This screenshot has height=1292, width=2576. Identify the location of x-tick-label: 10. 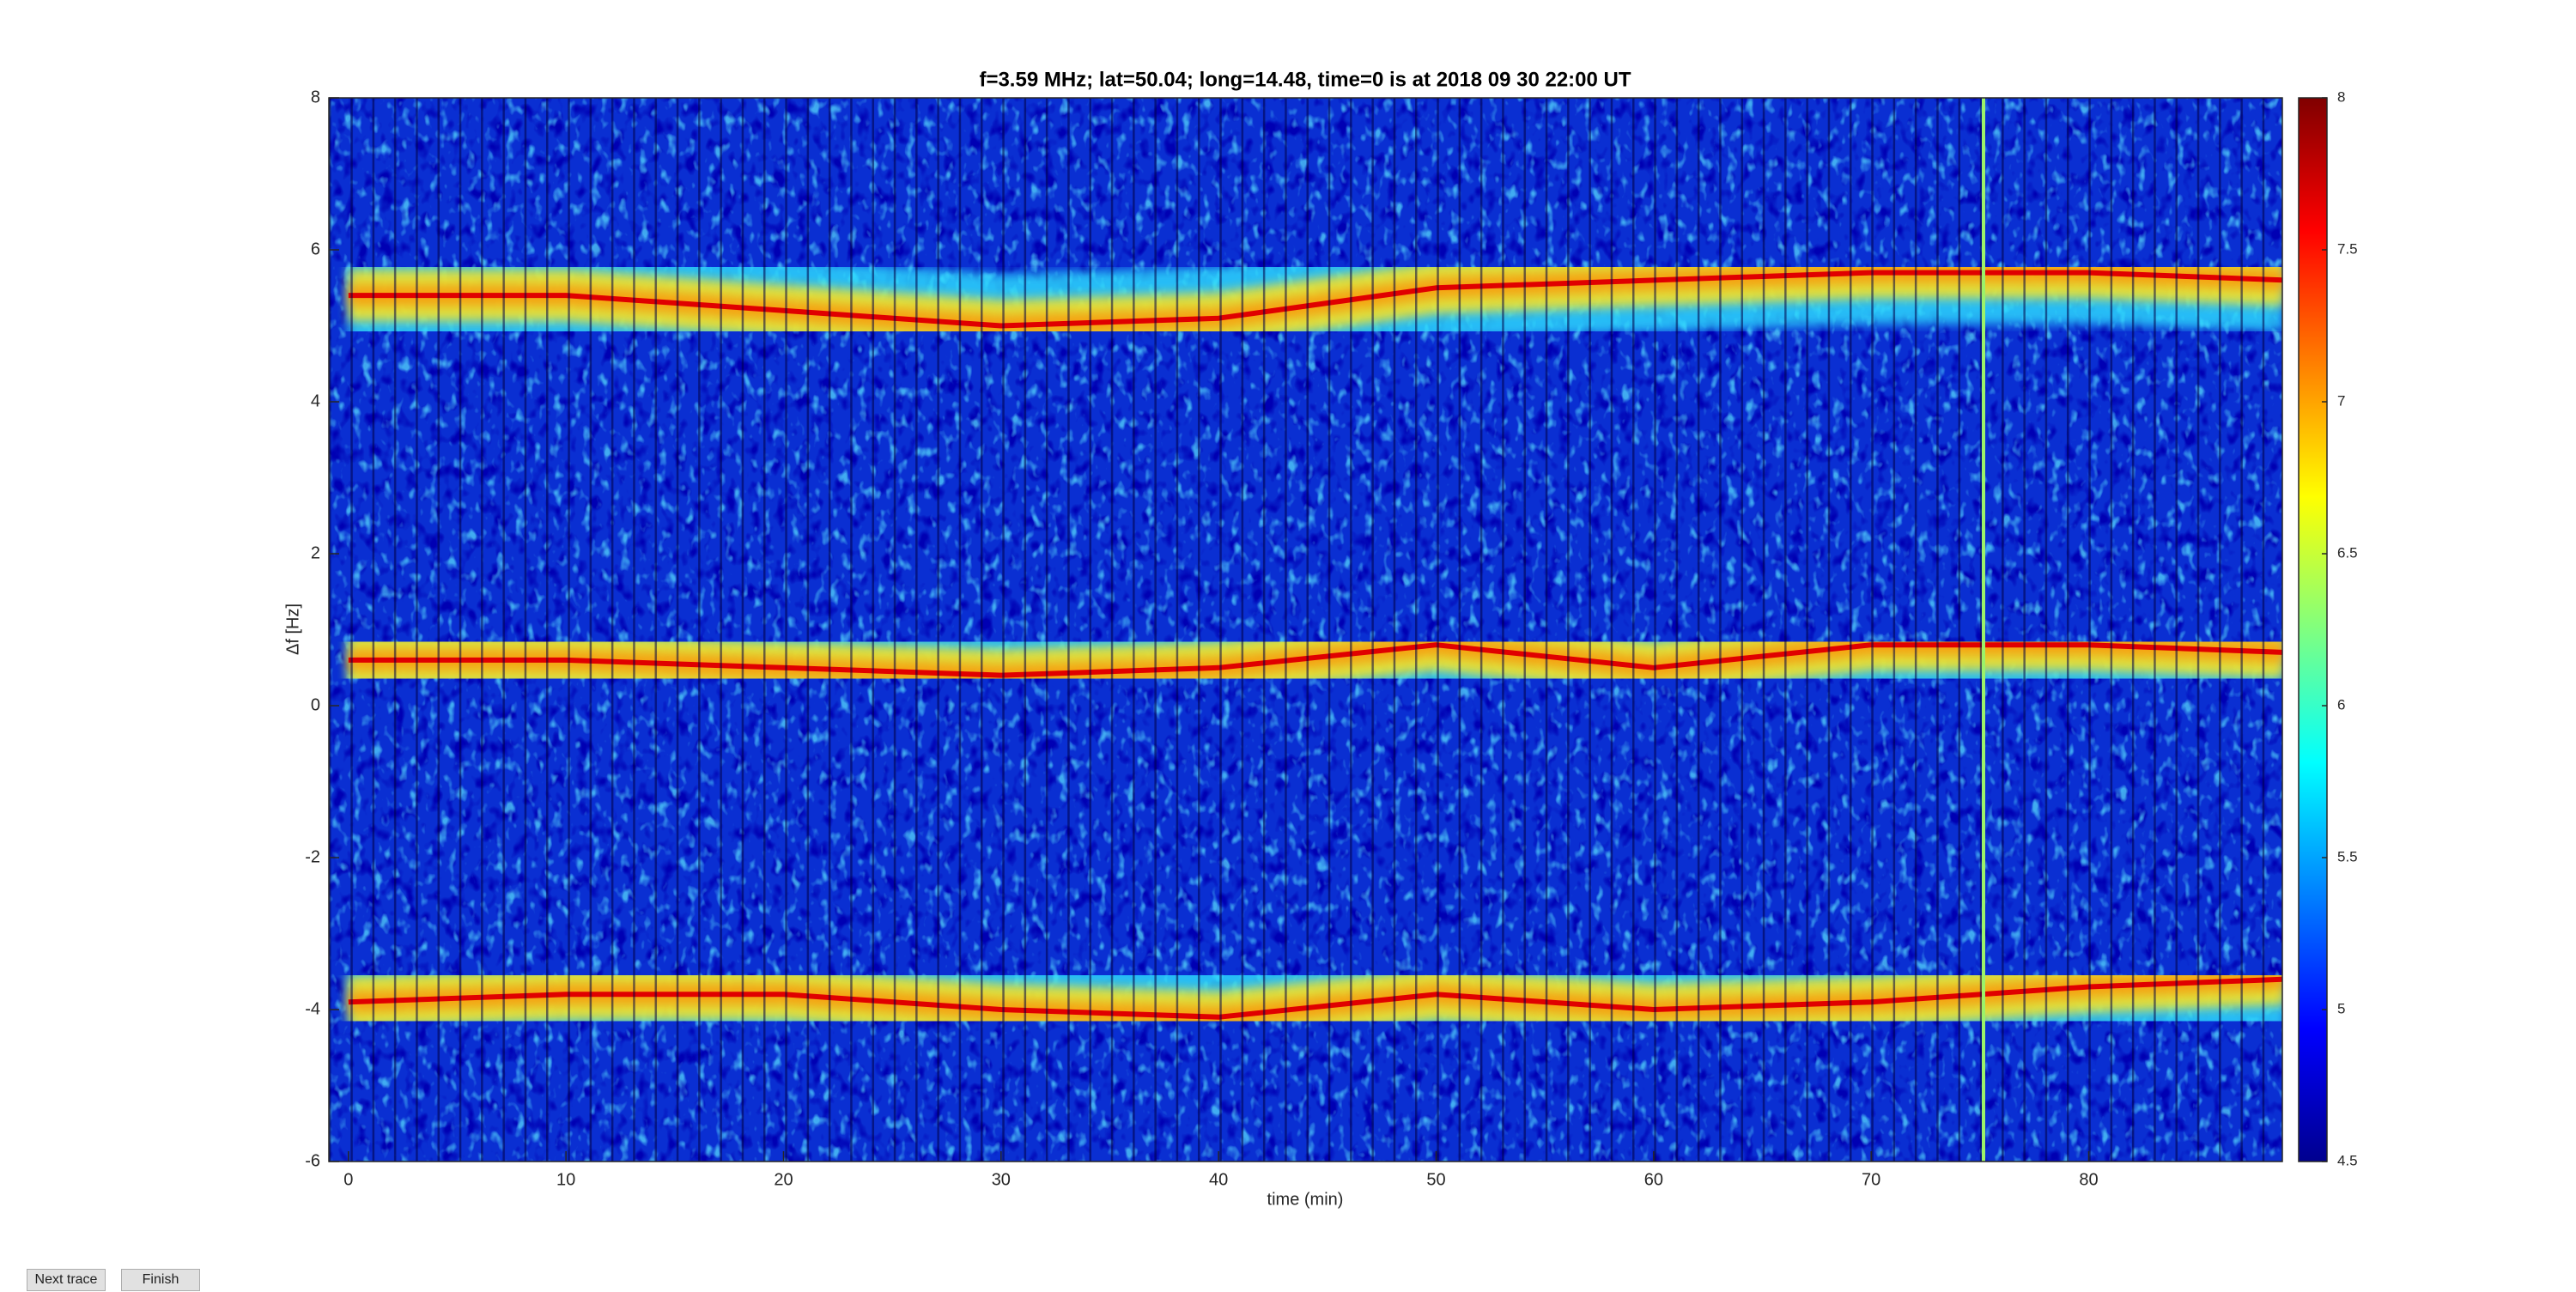
(565, 1179).